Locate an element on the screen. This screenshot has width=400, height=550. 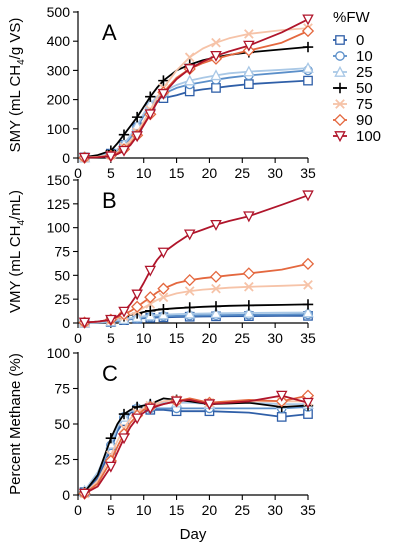
series-50-fw is located at coordinates (196, 102).